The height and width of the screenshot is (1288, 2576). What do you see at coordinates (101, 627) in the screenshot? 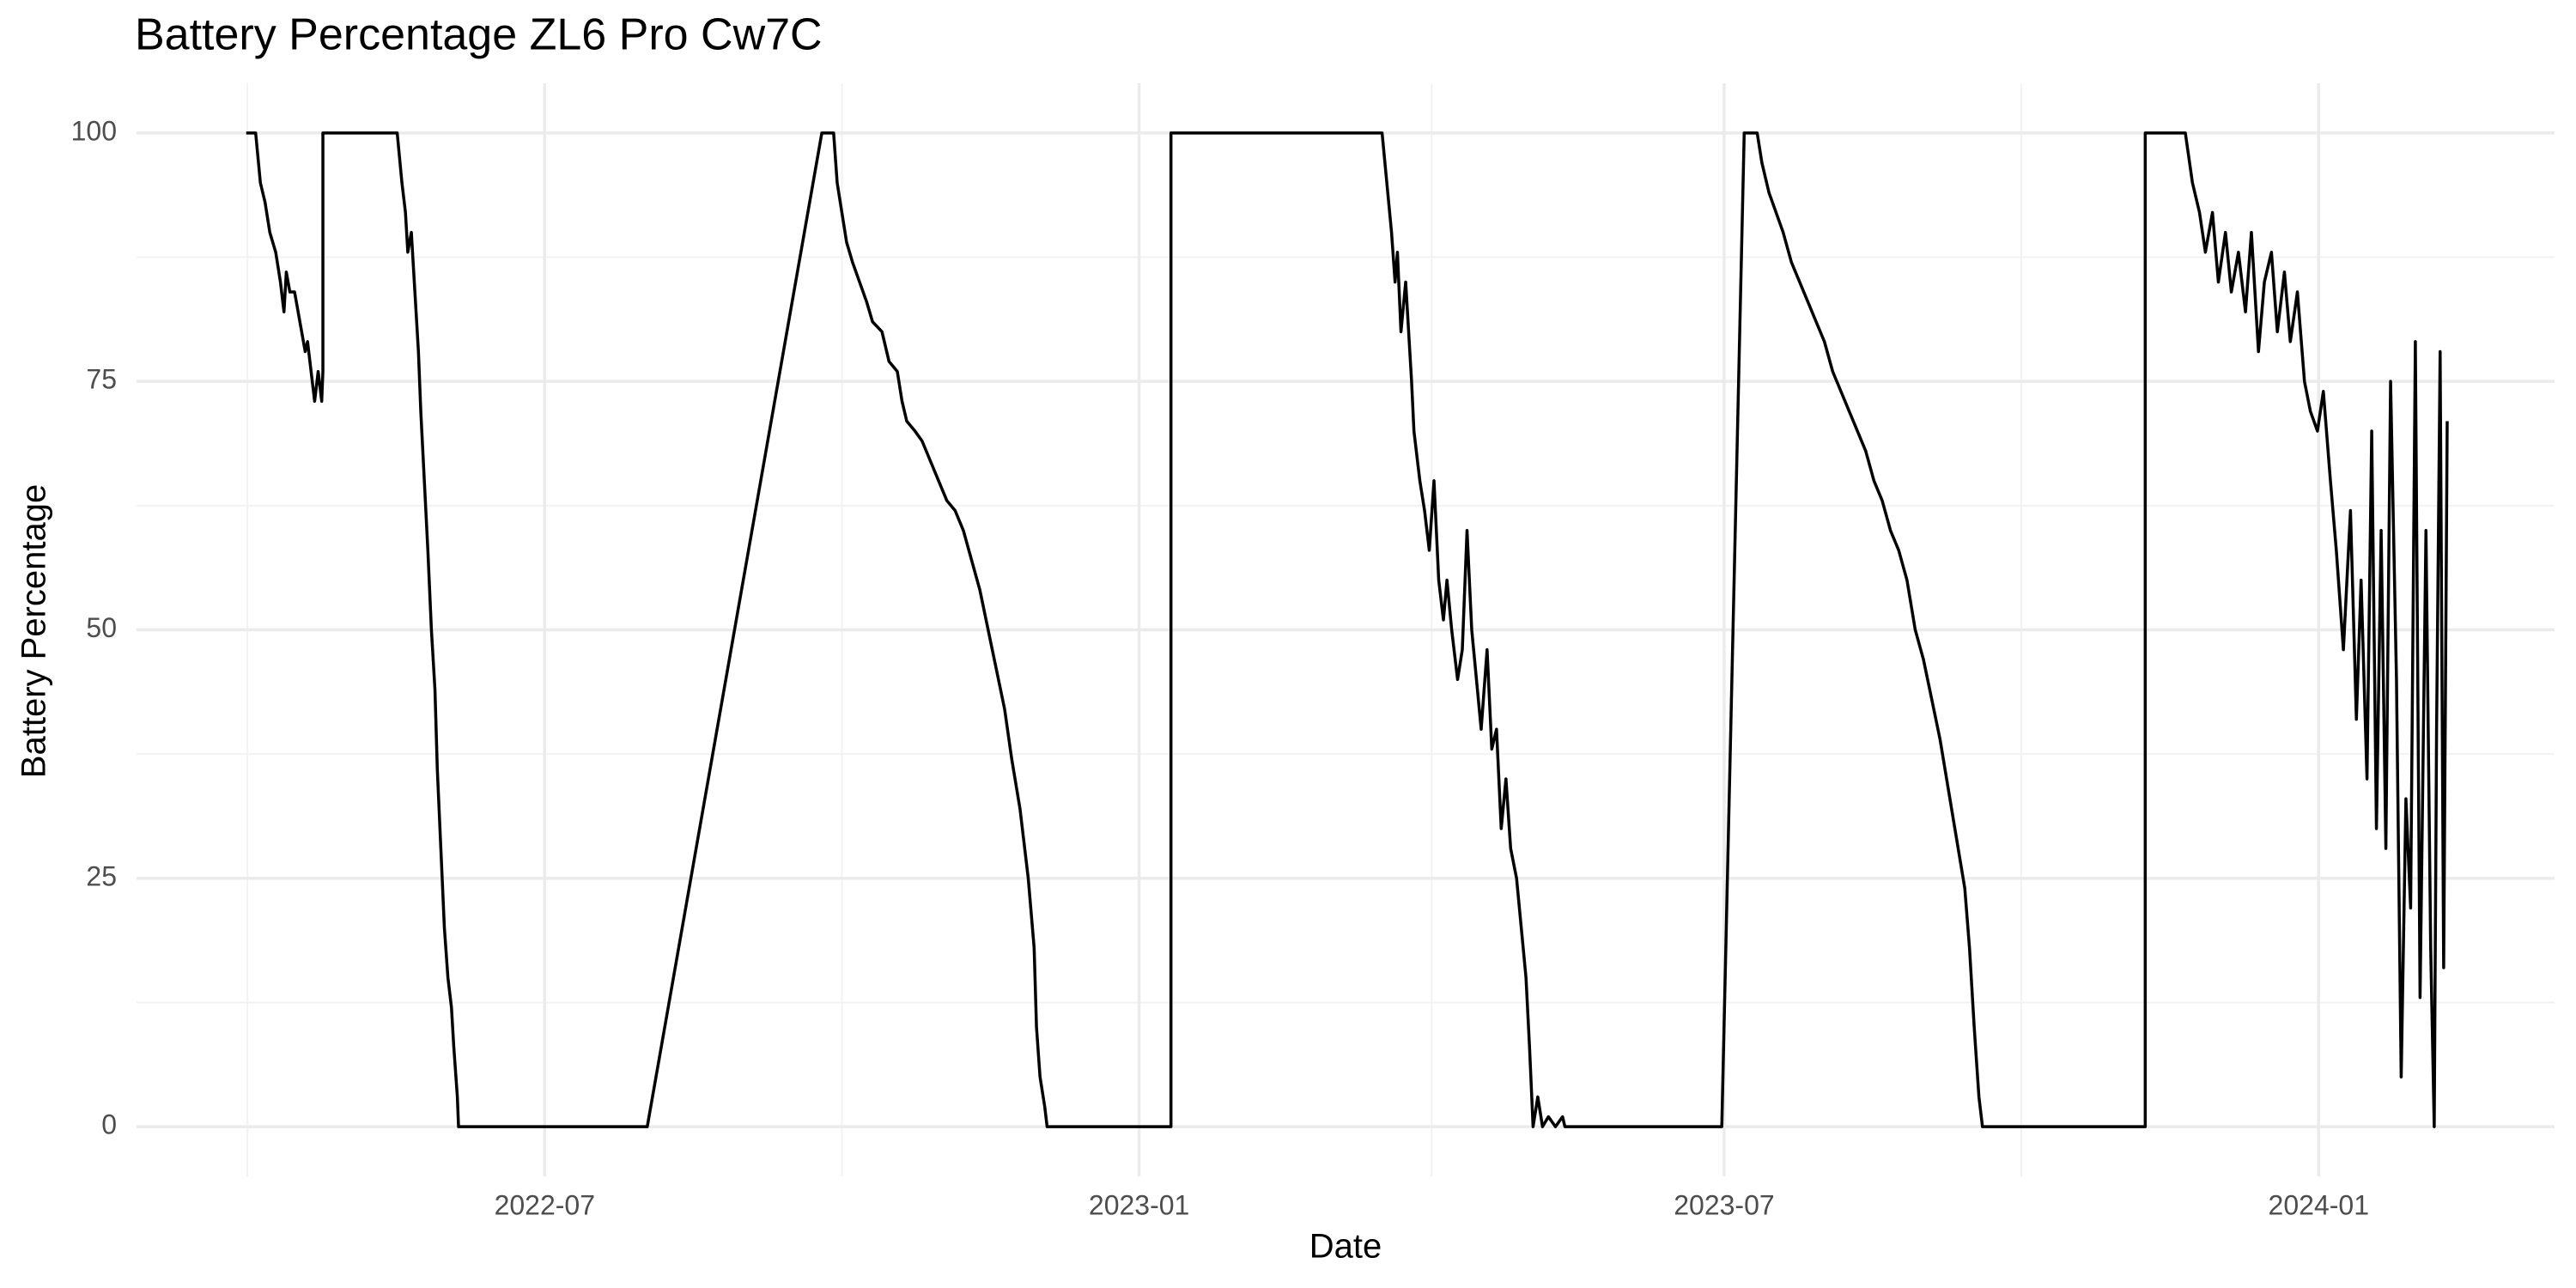
I see `y-tick-label: 50` at bounding box center [101, 627].